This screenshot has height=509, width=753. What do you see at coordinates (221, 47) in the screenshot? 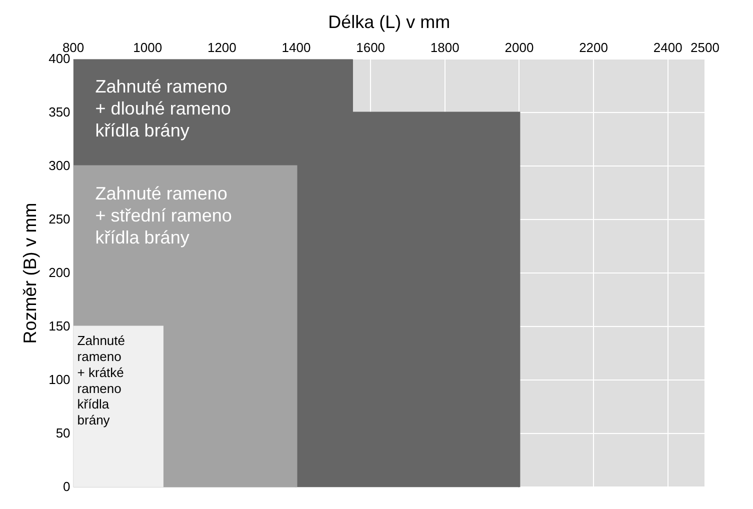
I see `x-tick-label: 1200` at bounding box center [221, 47].